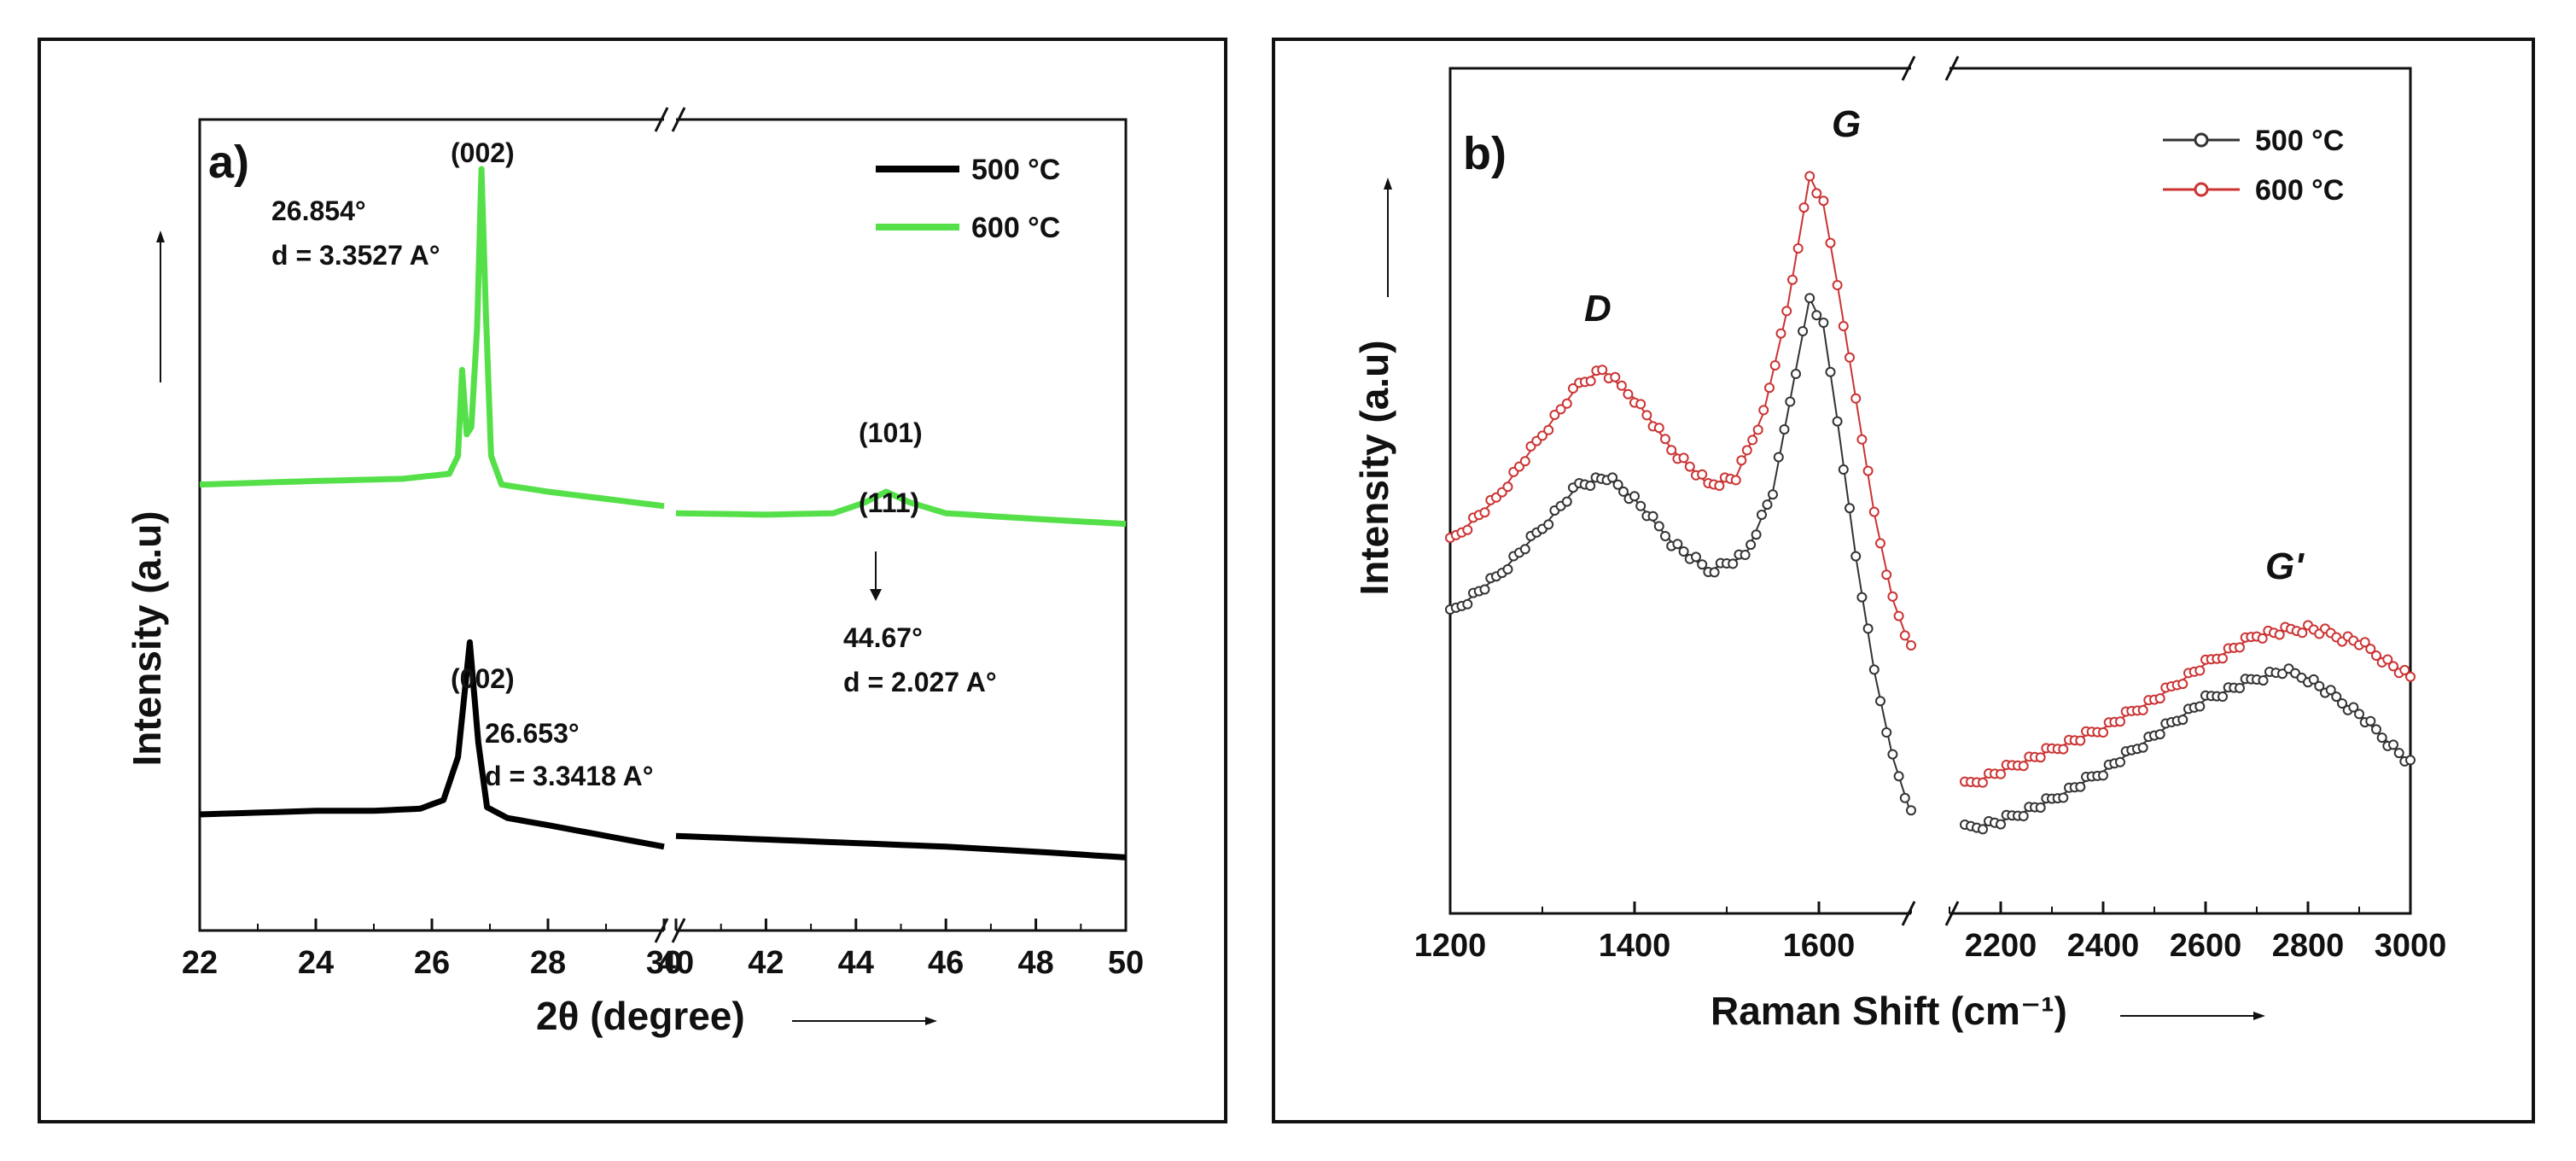 This screenshot has width=2576, height=1161. Describe the element at coordinates (2206, 946) in the screenshot. I see `x-tick-label-2600: 2600` at that location.